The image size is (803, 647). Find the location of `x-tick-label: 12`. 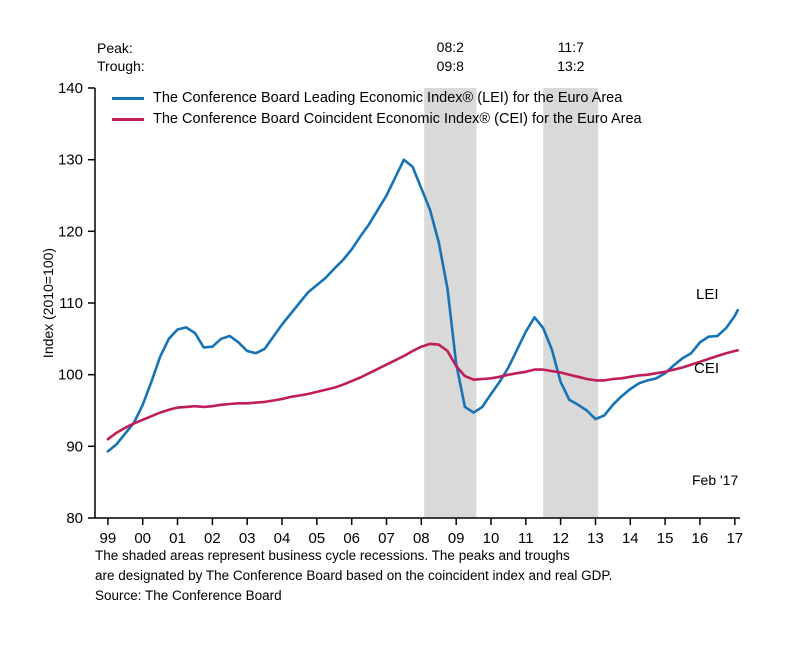

x-tick-label: 12 is located at coordinates (560, 538).